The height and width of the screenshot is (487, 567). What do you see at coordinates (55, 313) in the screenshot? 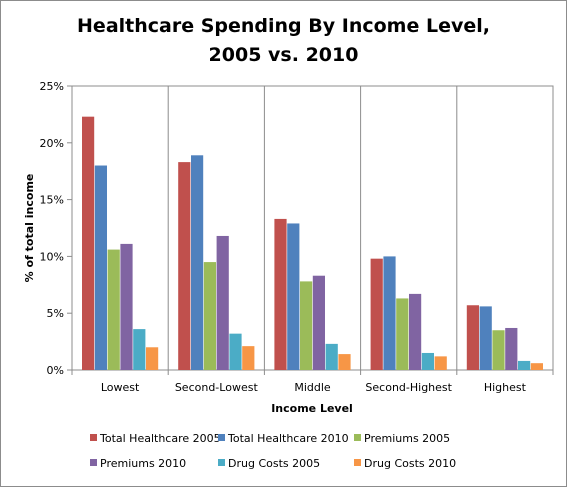
I see `y-tick-label: 5%` at bounding box center [55, 313].